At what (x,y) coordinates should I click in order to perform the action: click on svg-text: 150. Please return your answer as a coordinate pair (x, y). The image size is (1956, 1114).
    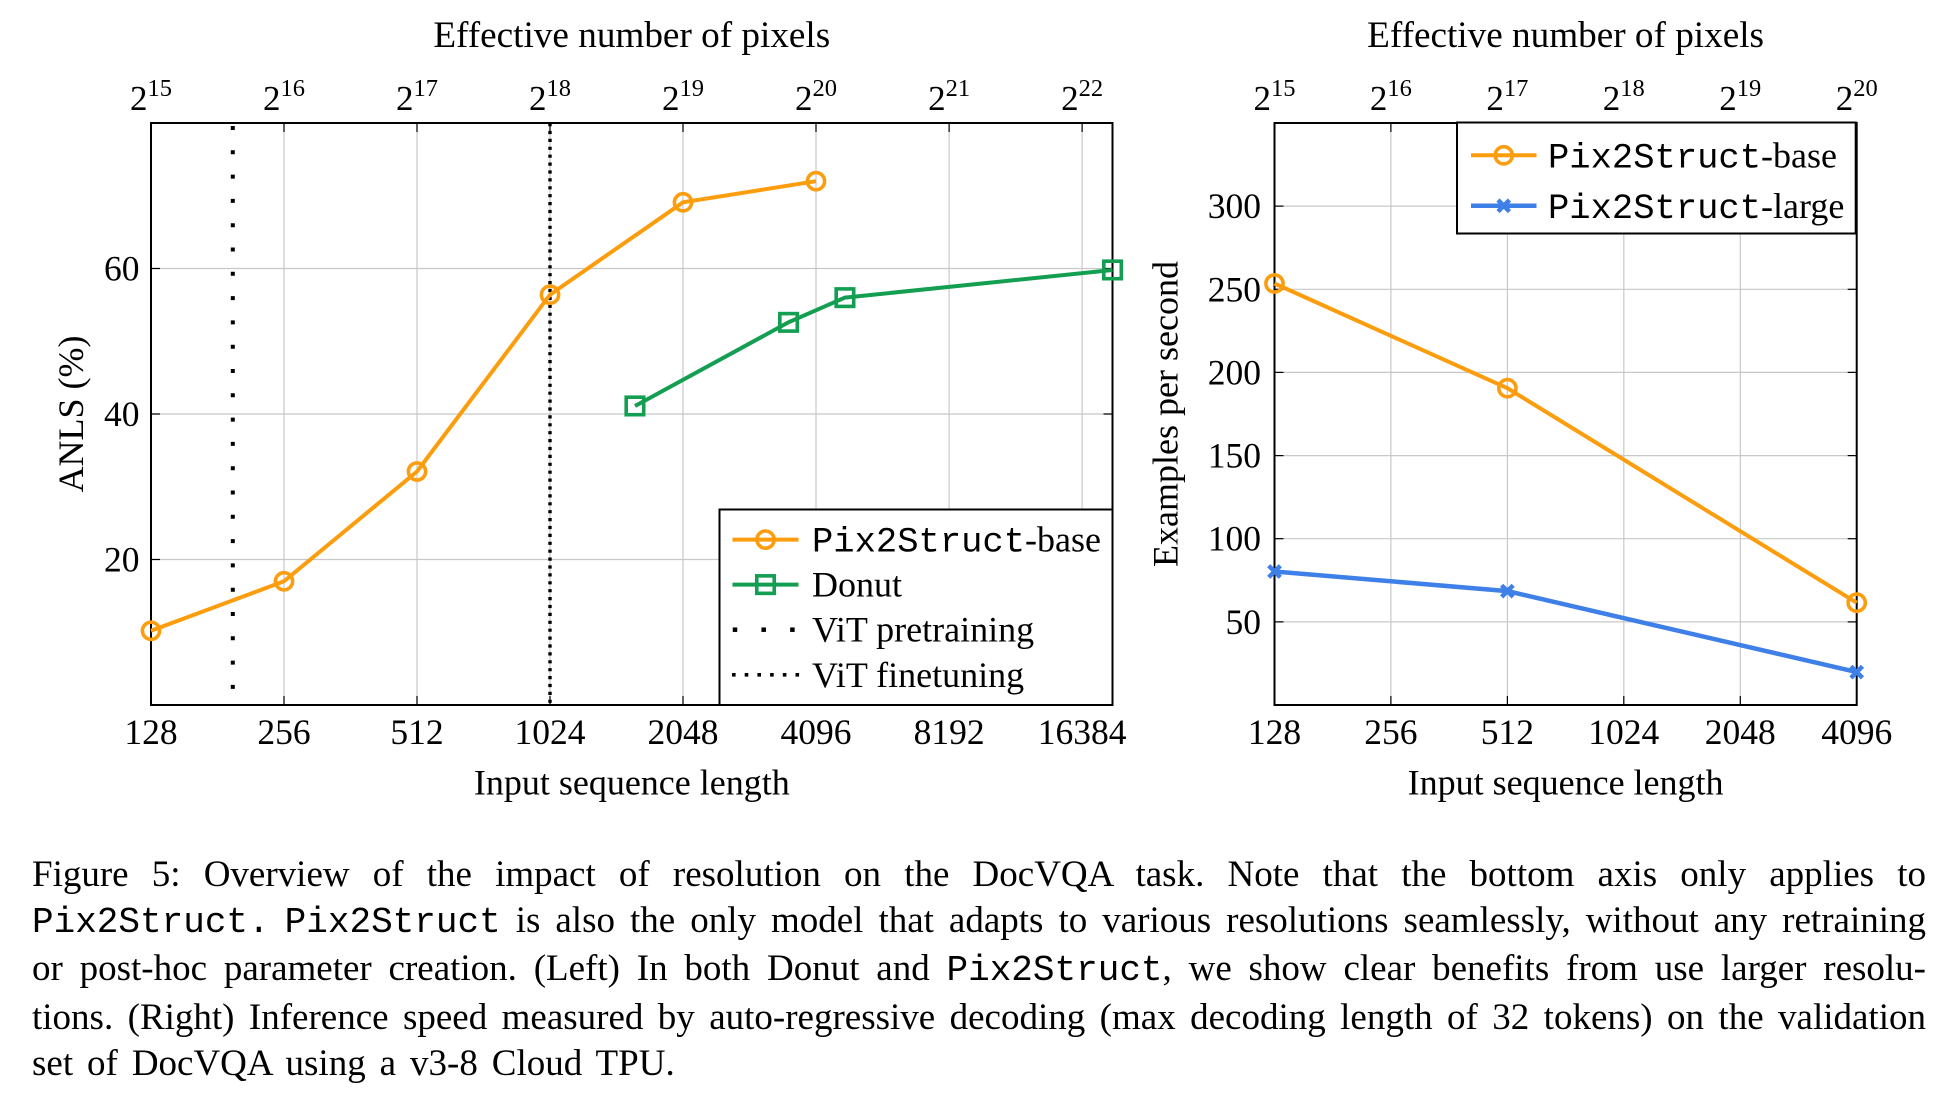
    Looking at the image, I should click on (1234, 456).